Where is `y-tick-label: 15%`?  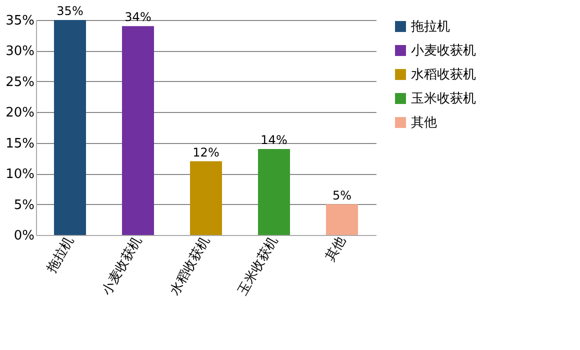
y-tick-label: 15% is located at coordinates (20, 144).